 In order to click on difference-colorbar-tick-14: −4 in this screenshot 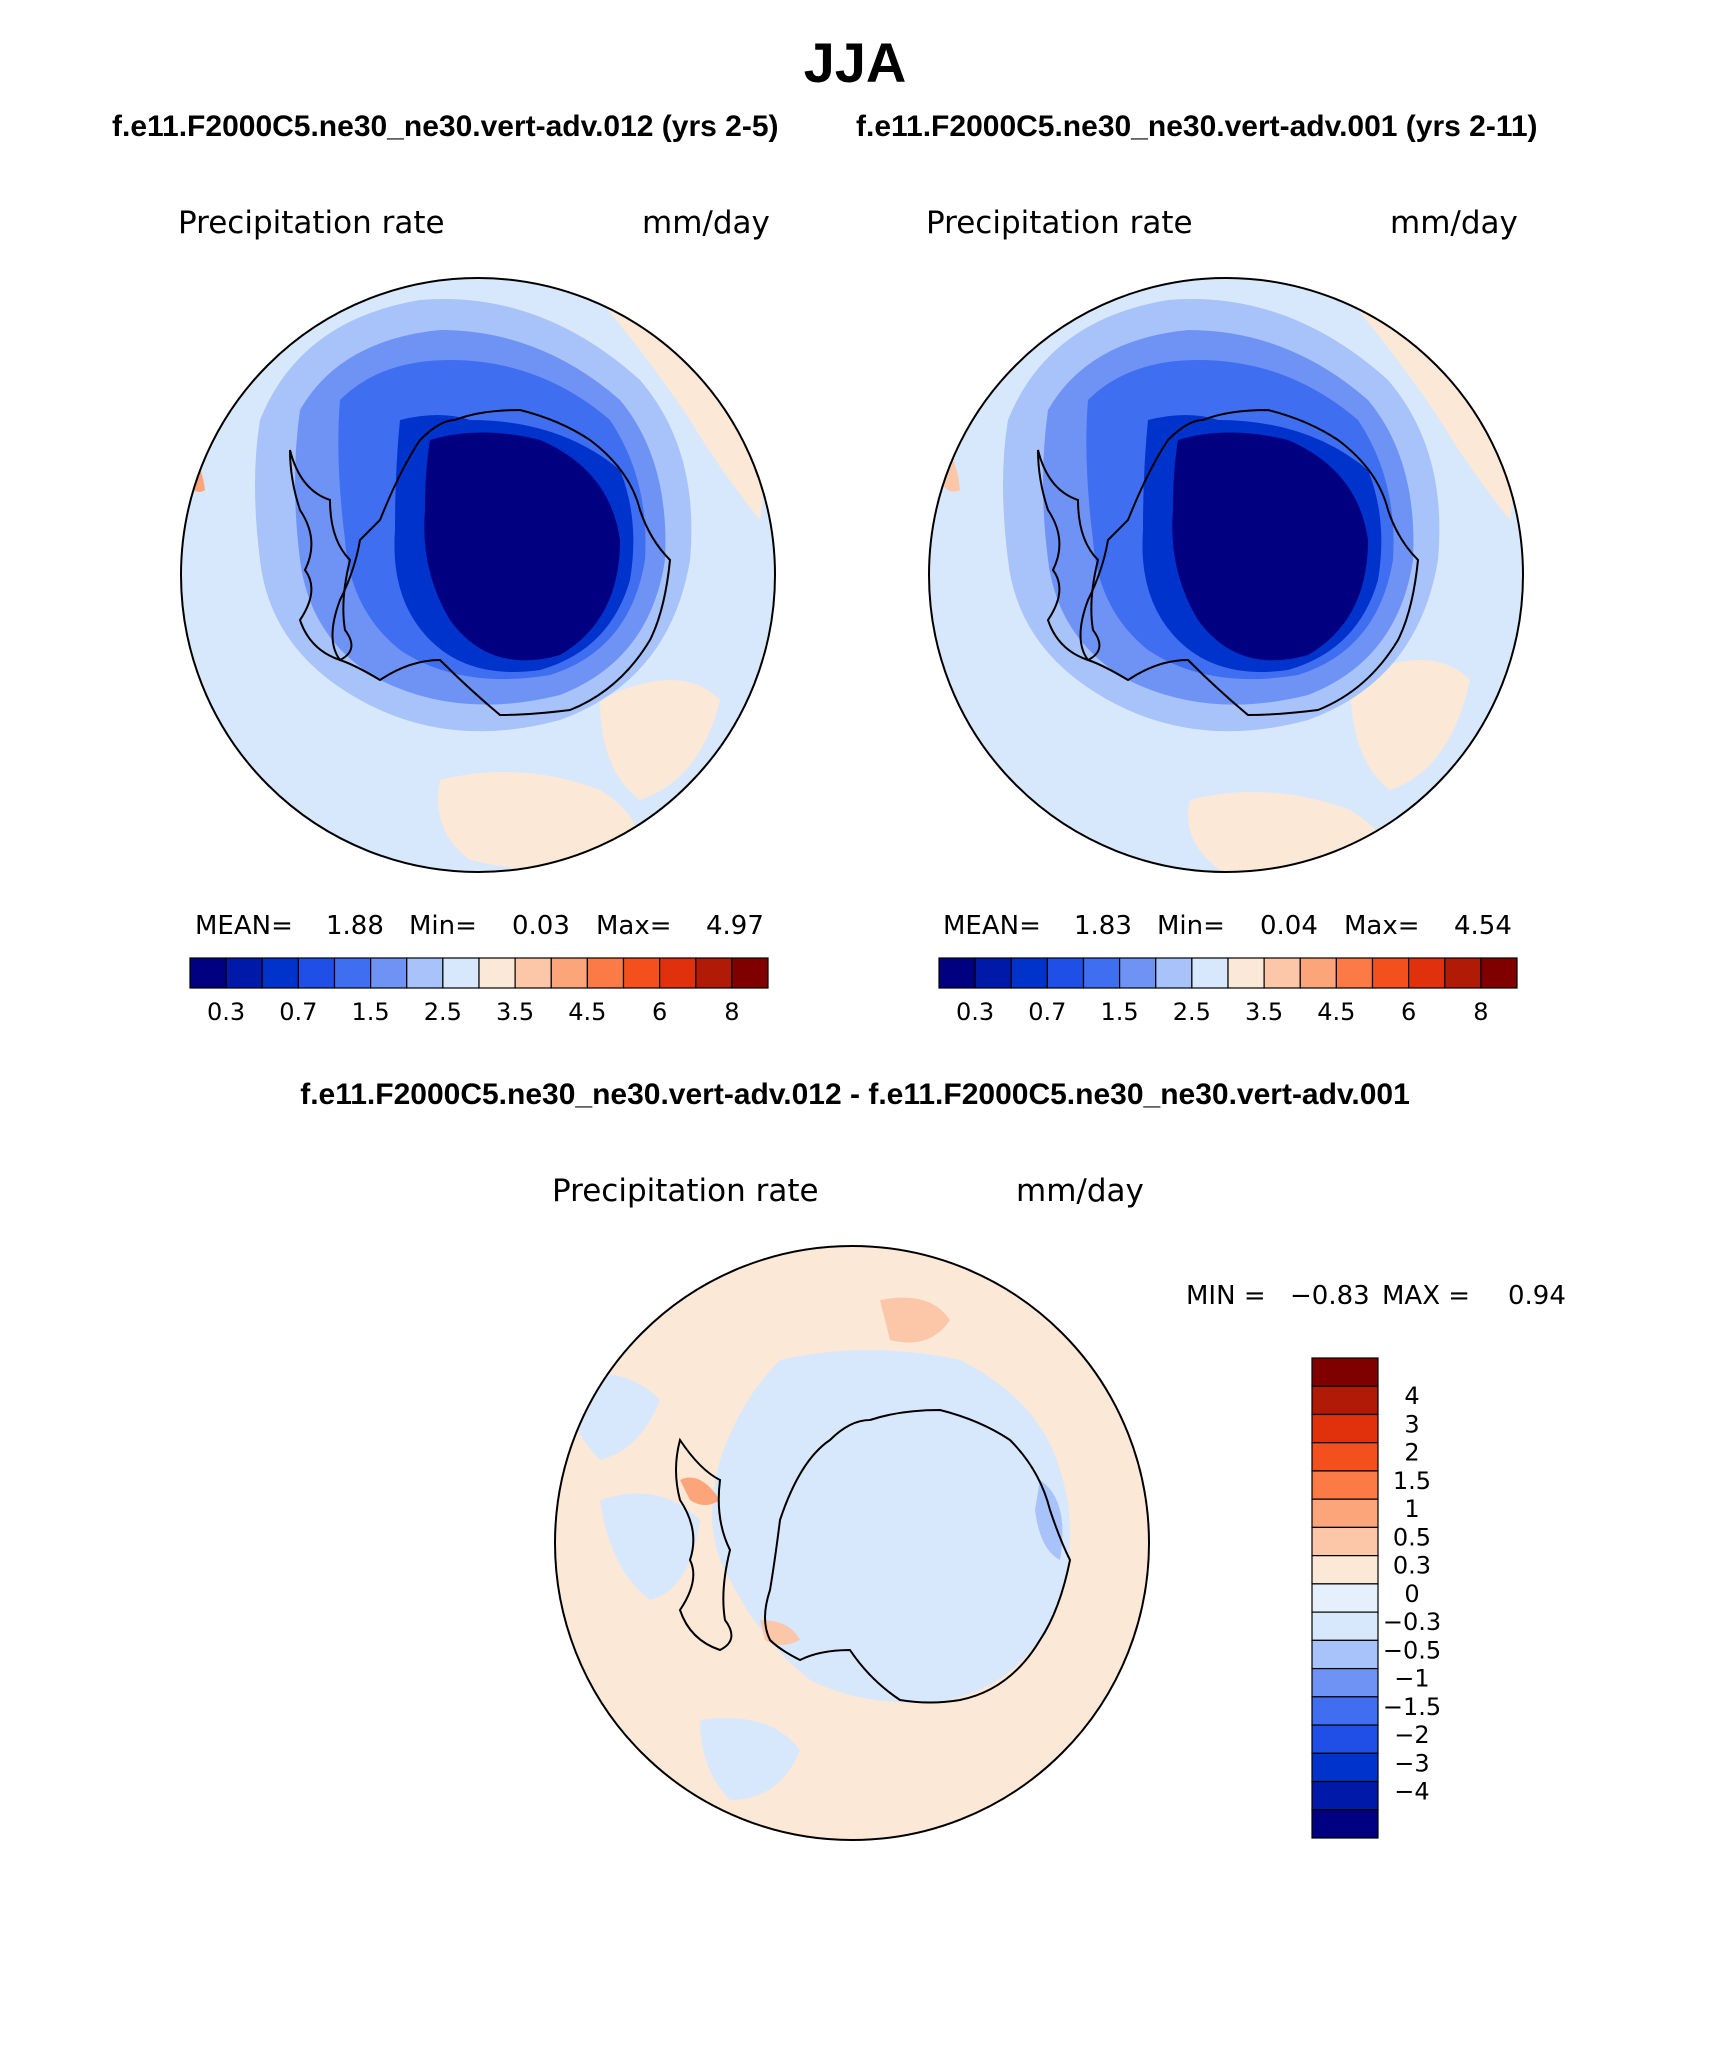, I will do `click(1411, 1792)`.